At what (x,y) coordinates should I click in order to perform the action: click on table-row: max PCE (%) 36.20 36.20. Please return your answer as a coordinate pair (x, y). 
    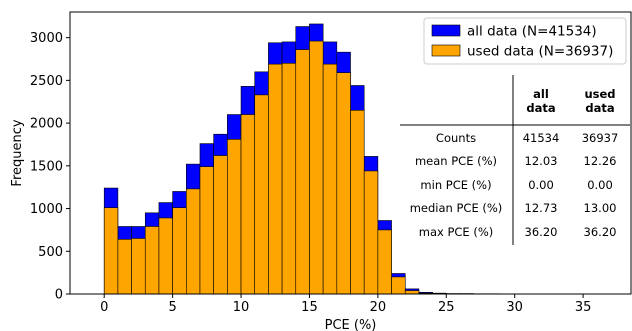
    Looking at the image, I should click on (518, 232).